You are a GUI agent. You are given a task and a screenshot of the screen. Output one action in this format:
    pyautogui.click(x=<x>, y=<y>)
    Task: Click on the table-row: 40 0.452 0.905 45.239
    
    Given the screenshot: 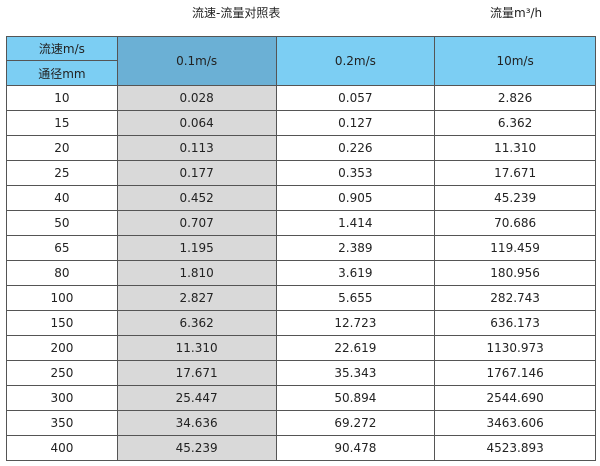 What is the action you would take?
    pyautogui.click(x=301, y=198)
    